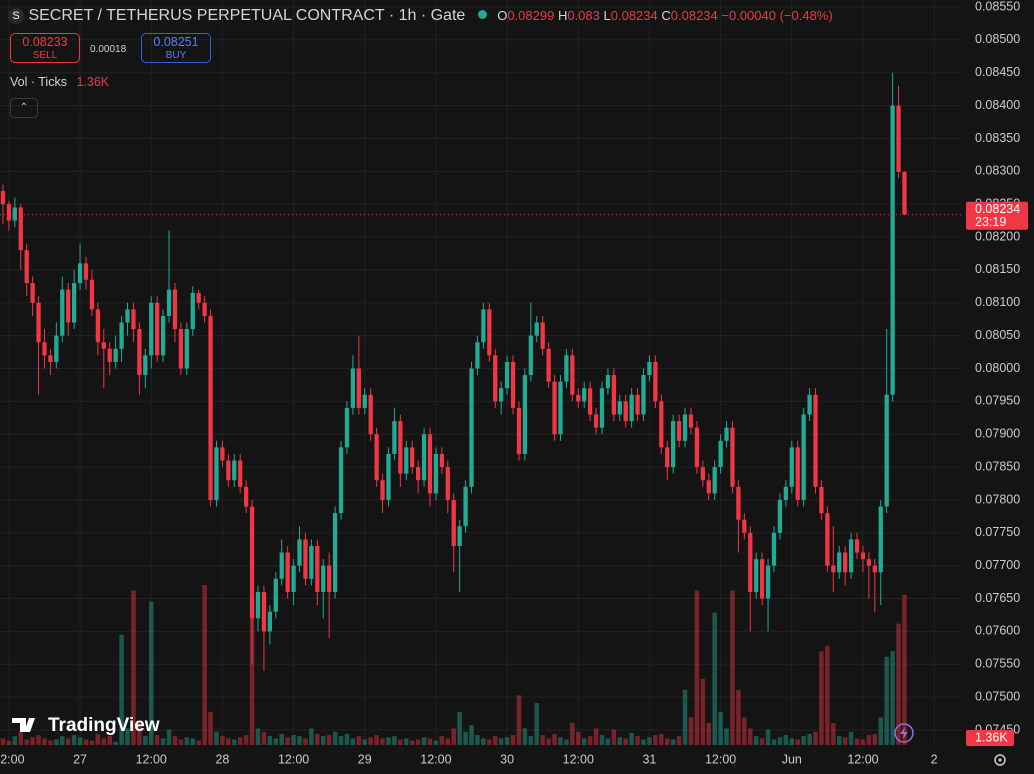 Image resolution: width=1034 pixels, height=774 pixels. Describe the element at coordinates (365, 759) in the screenshot. I see `x-tick-label: 29` at that location.